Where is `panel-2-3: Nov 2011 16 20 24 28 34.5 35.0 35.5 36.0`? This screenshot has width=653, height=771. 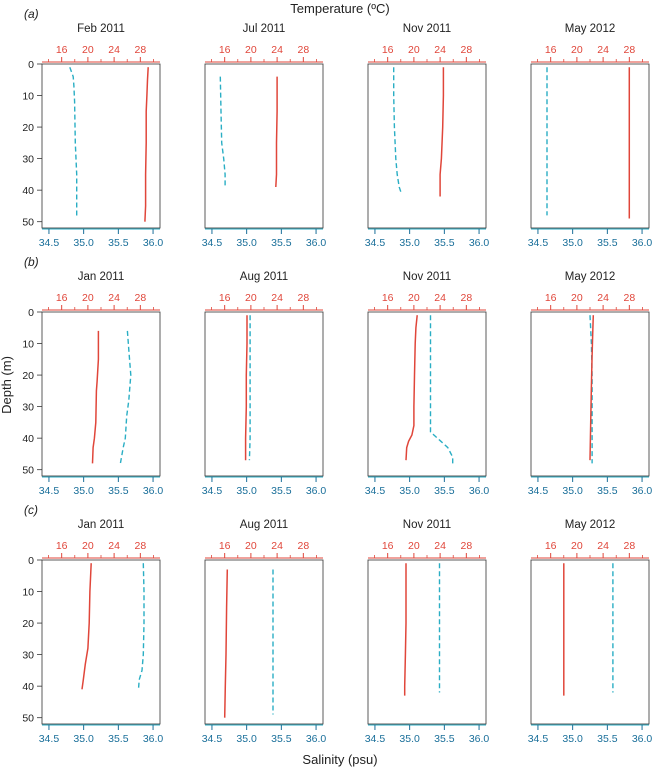 panel-2-3: Nov 2011 16 20 24 28 34.5 35.0 35.5 36.0 is located at coordinates (427, 384).